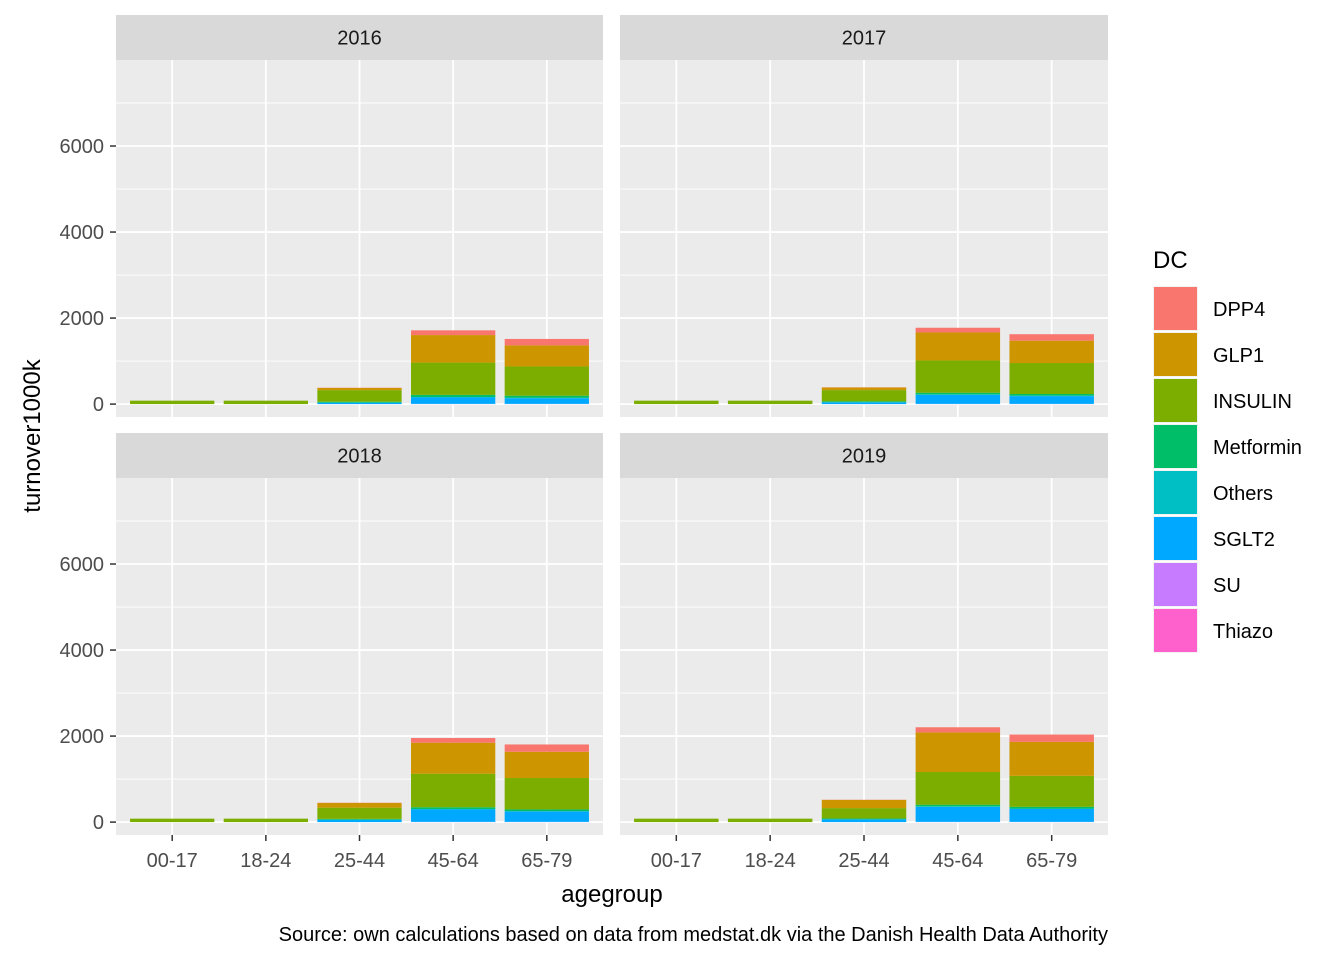 Image resolution: width=1344 pixels, height=960 pixels. What do you see at coordinates (453, 790) in the screenshot?
I see `bar-2018-45-64-insulin` at bounding box center [453, 790].